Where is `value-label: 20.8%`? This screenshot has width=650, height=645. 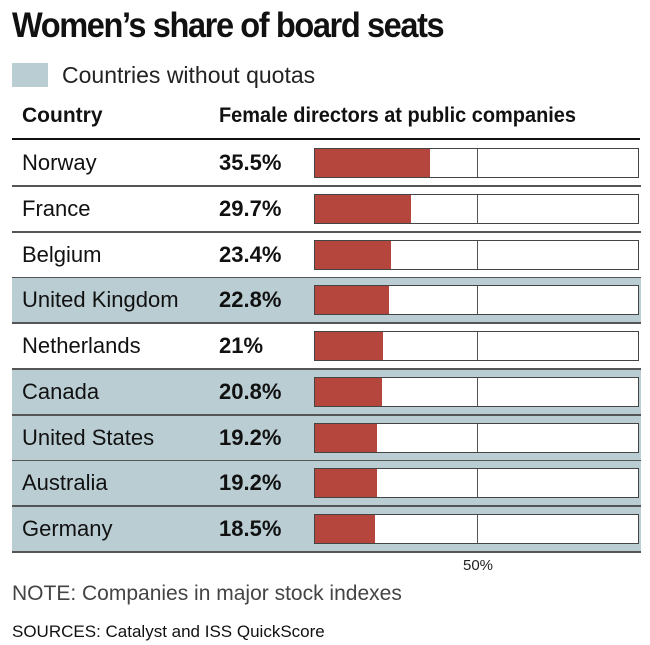
value-label: 20.8% is located at coordinates (250, 391).